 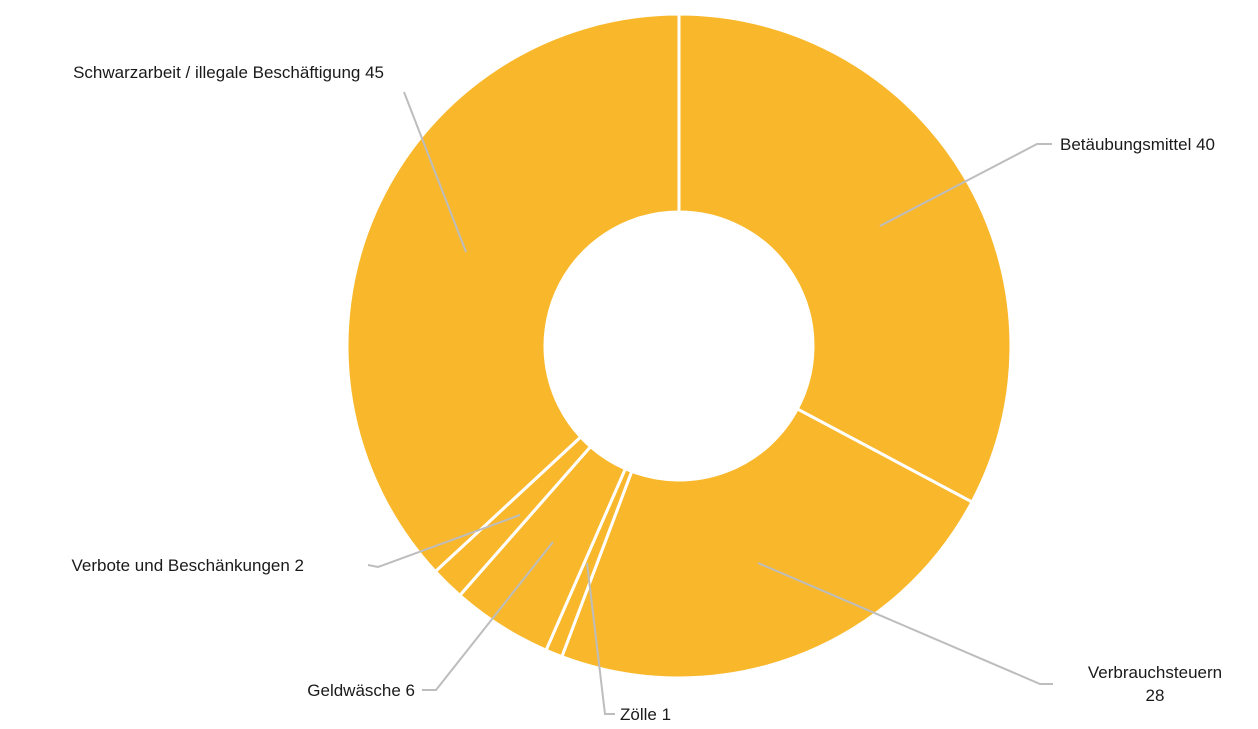 I want to click on leader-line-verbrauchsteuern, so click(x=905, y=623).